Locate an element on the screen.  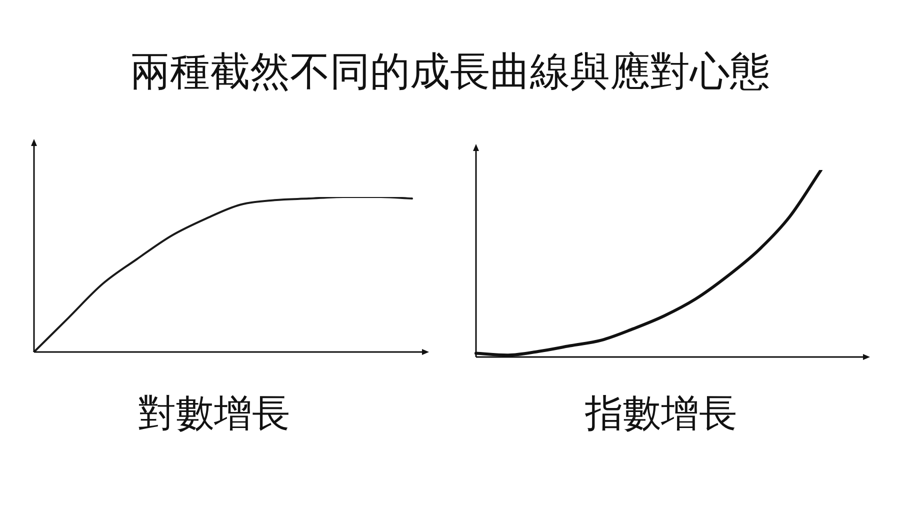
x-axis-title: 指數增長 is located at coordinates (661, 413).